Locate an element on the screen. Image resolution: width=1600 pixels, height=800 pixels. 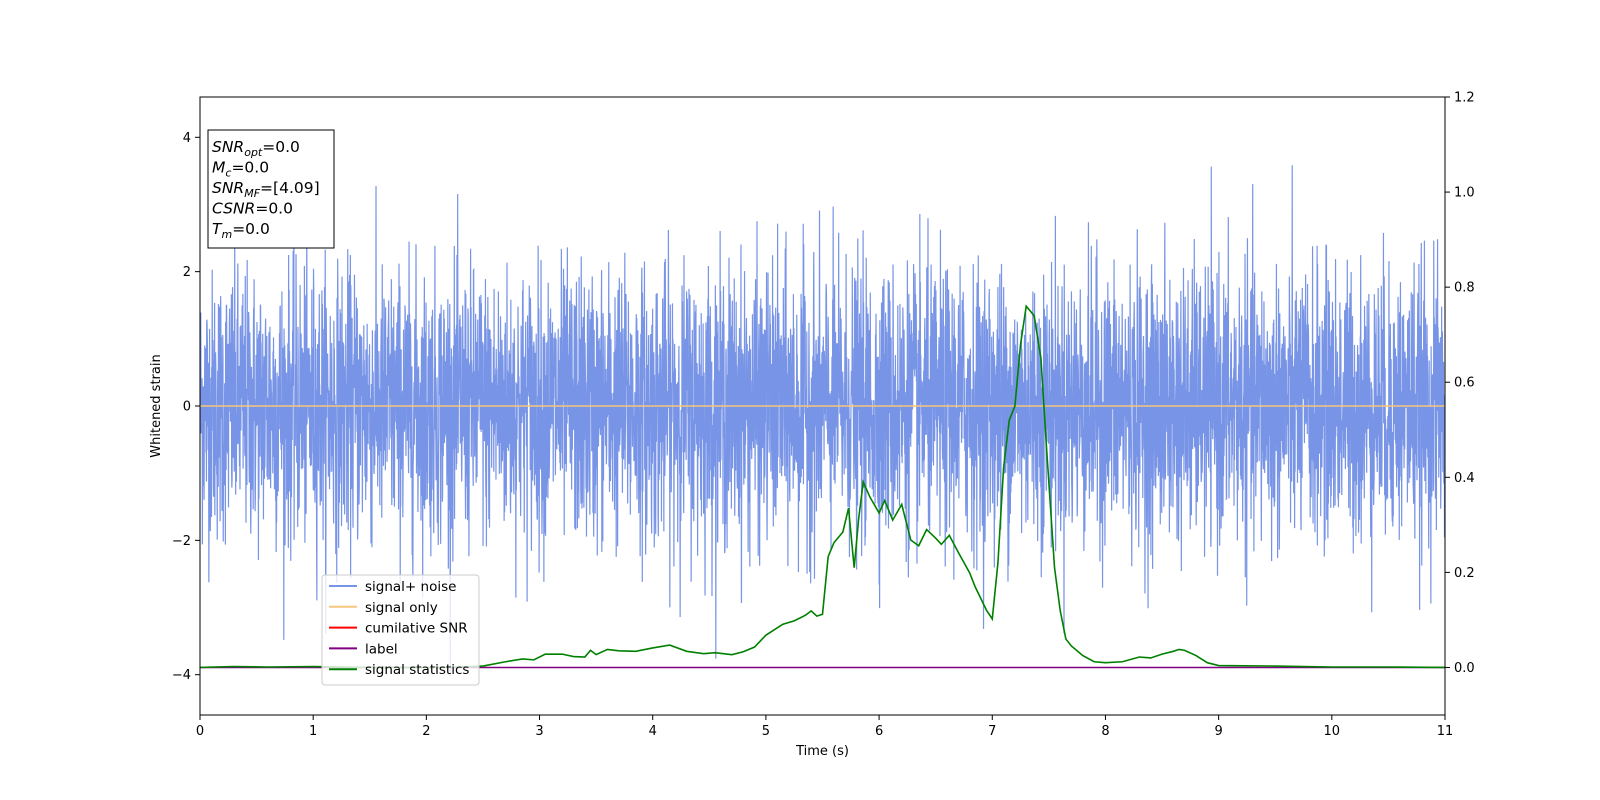
info-line: SNRMF=[4.09] is located at coordinates (266, 189).